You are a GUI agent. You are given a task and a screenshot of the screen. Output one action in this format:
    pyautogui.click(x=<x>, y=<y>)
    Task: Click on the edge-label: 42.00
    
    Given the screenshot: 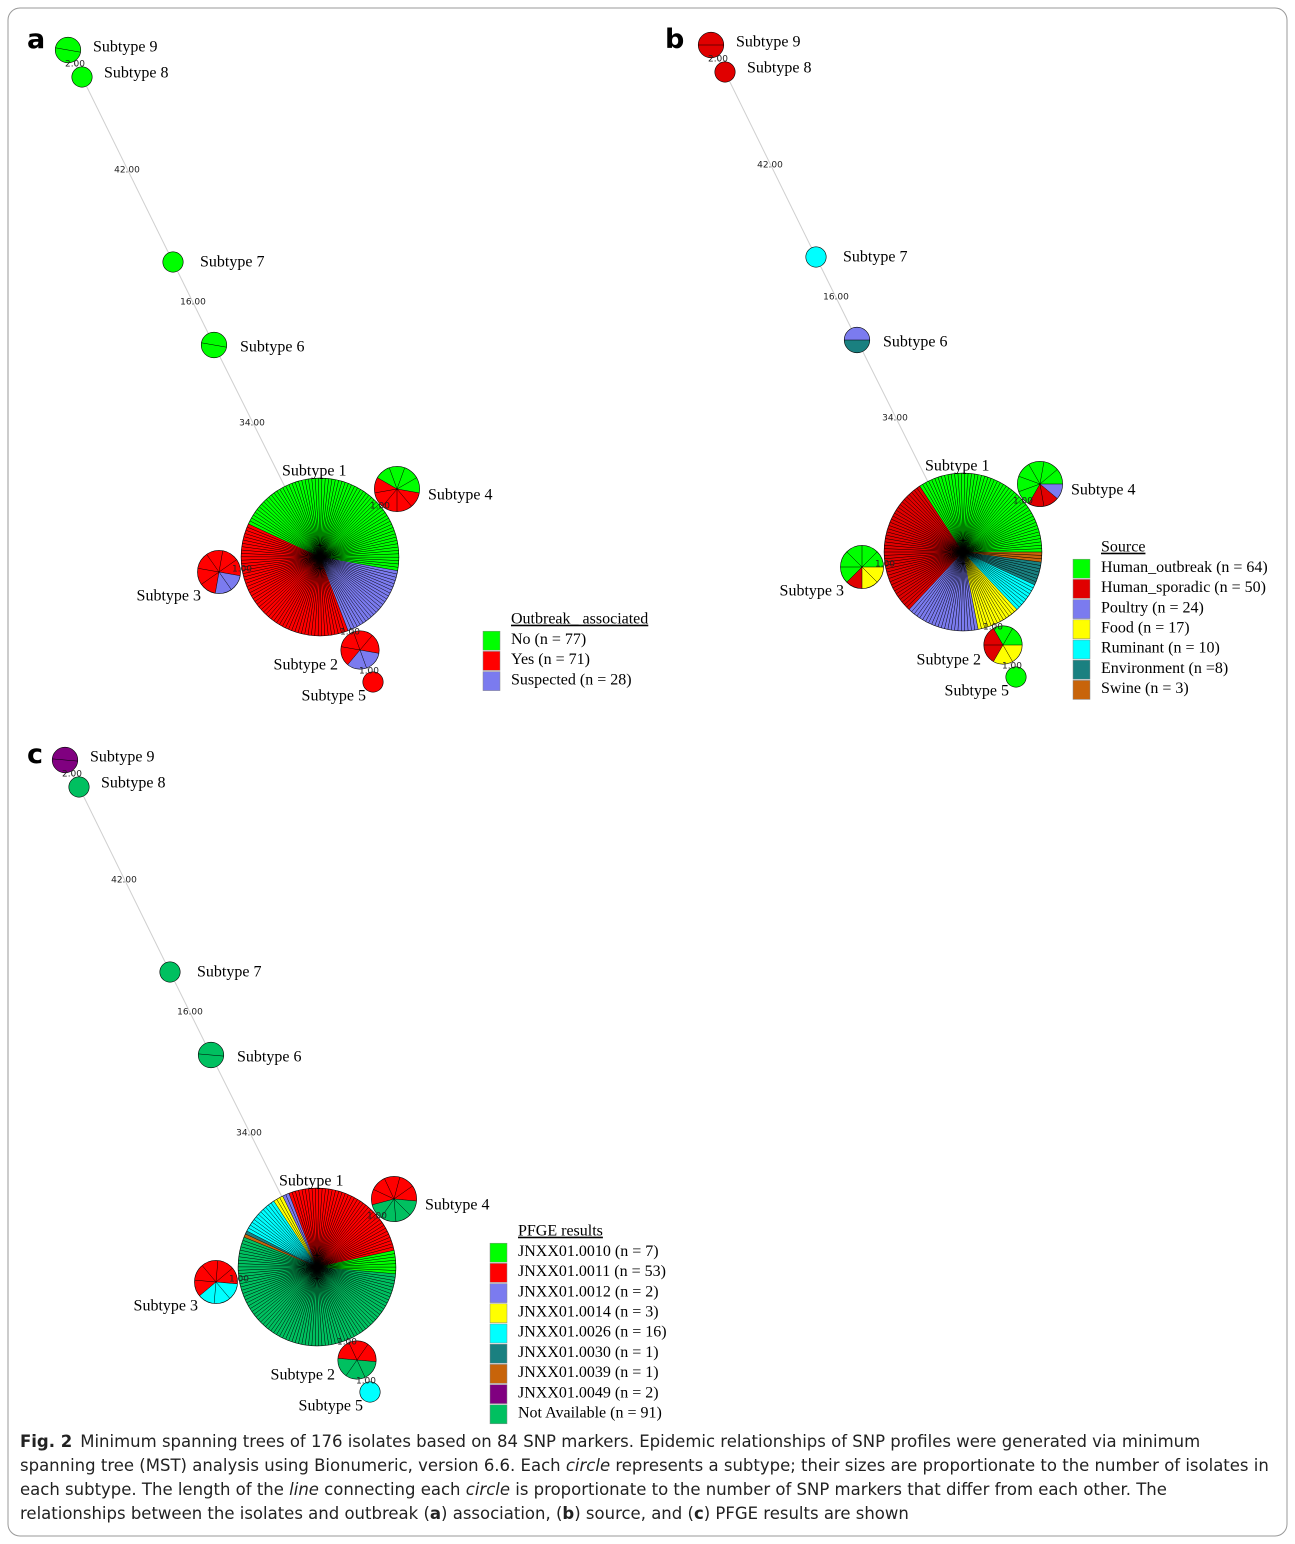 What is the action you would take?
    pyautogui.click(x=124, y=881)
    